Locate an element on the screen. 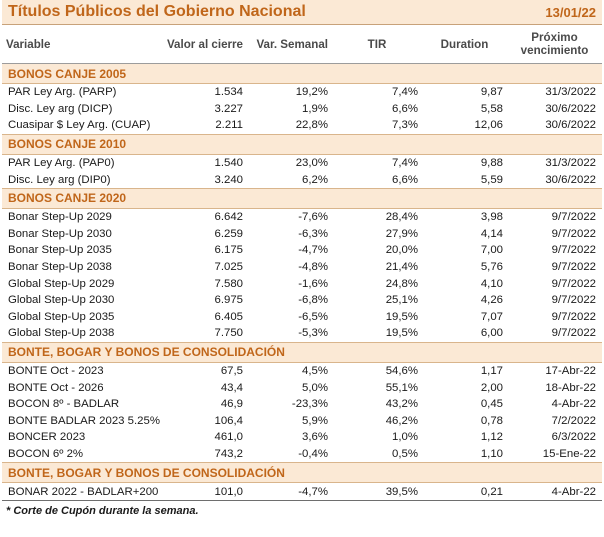 The height and width of the screenshot is (537, 604). weekly-change-cell: -1,6% is located at coordinates (313, 283).